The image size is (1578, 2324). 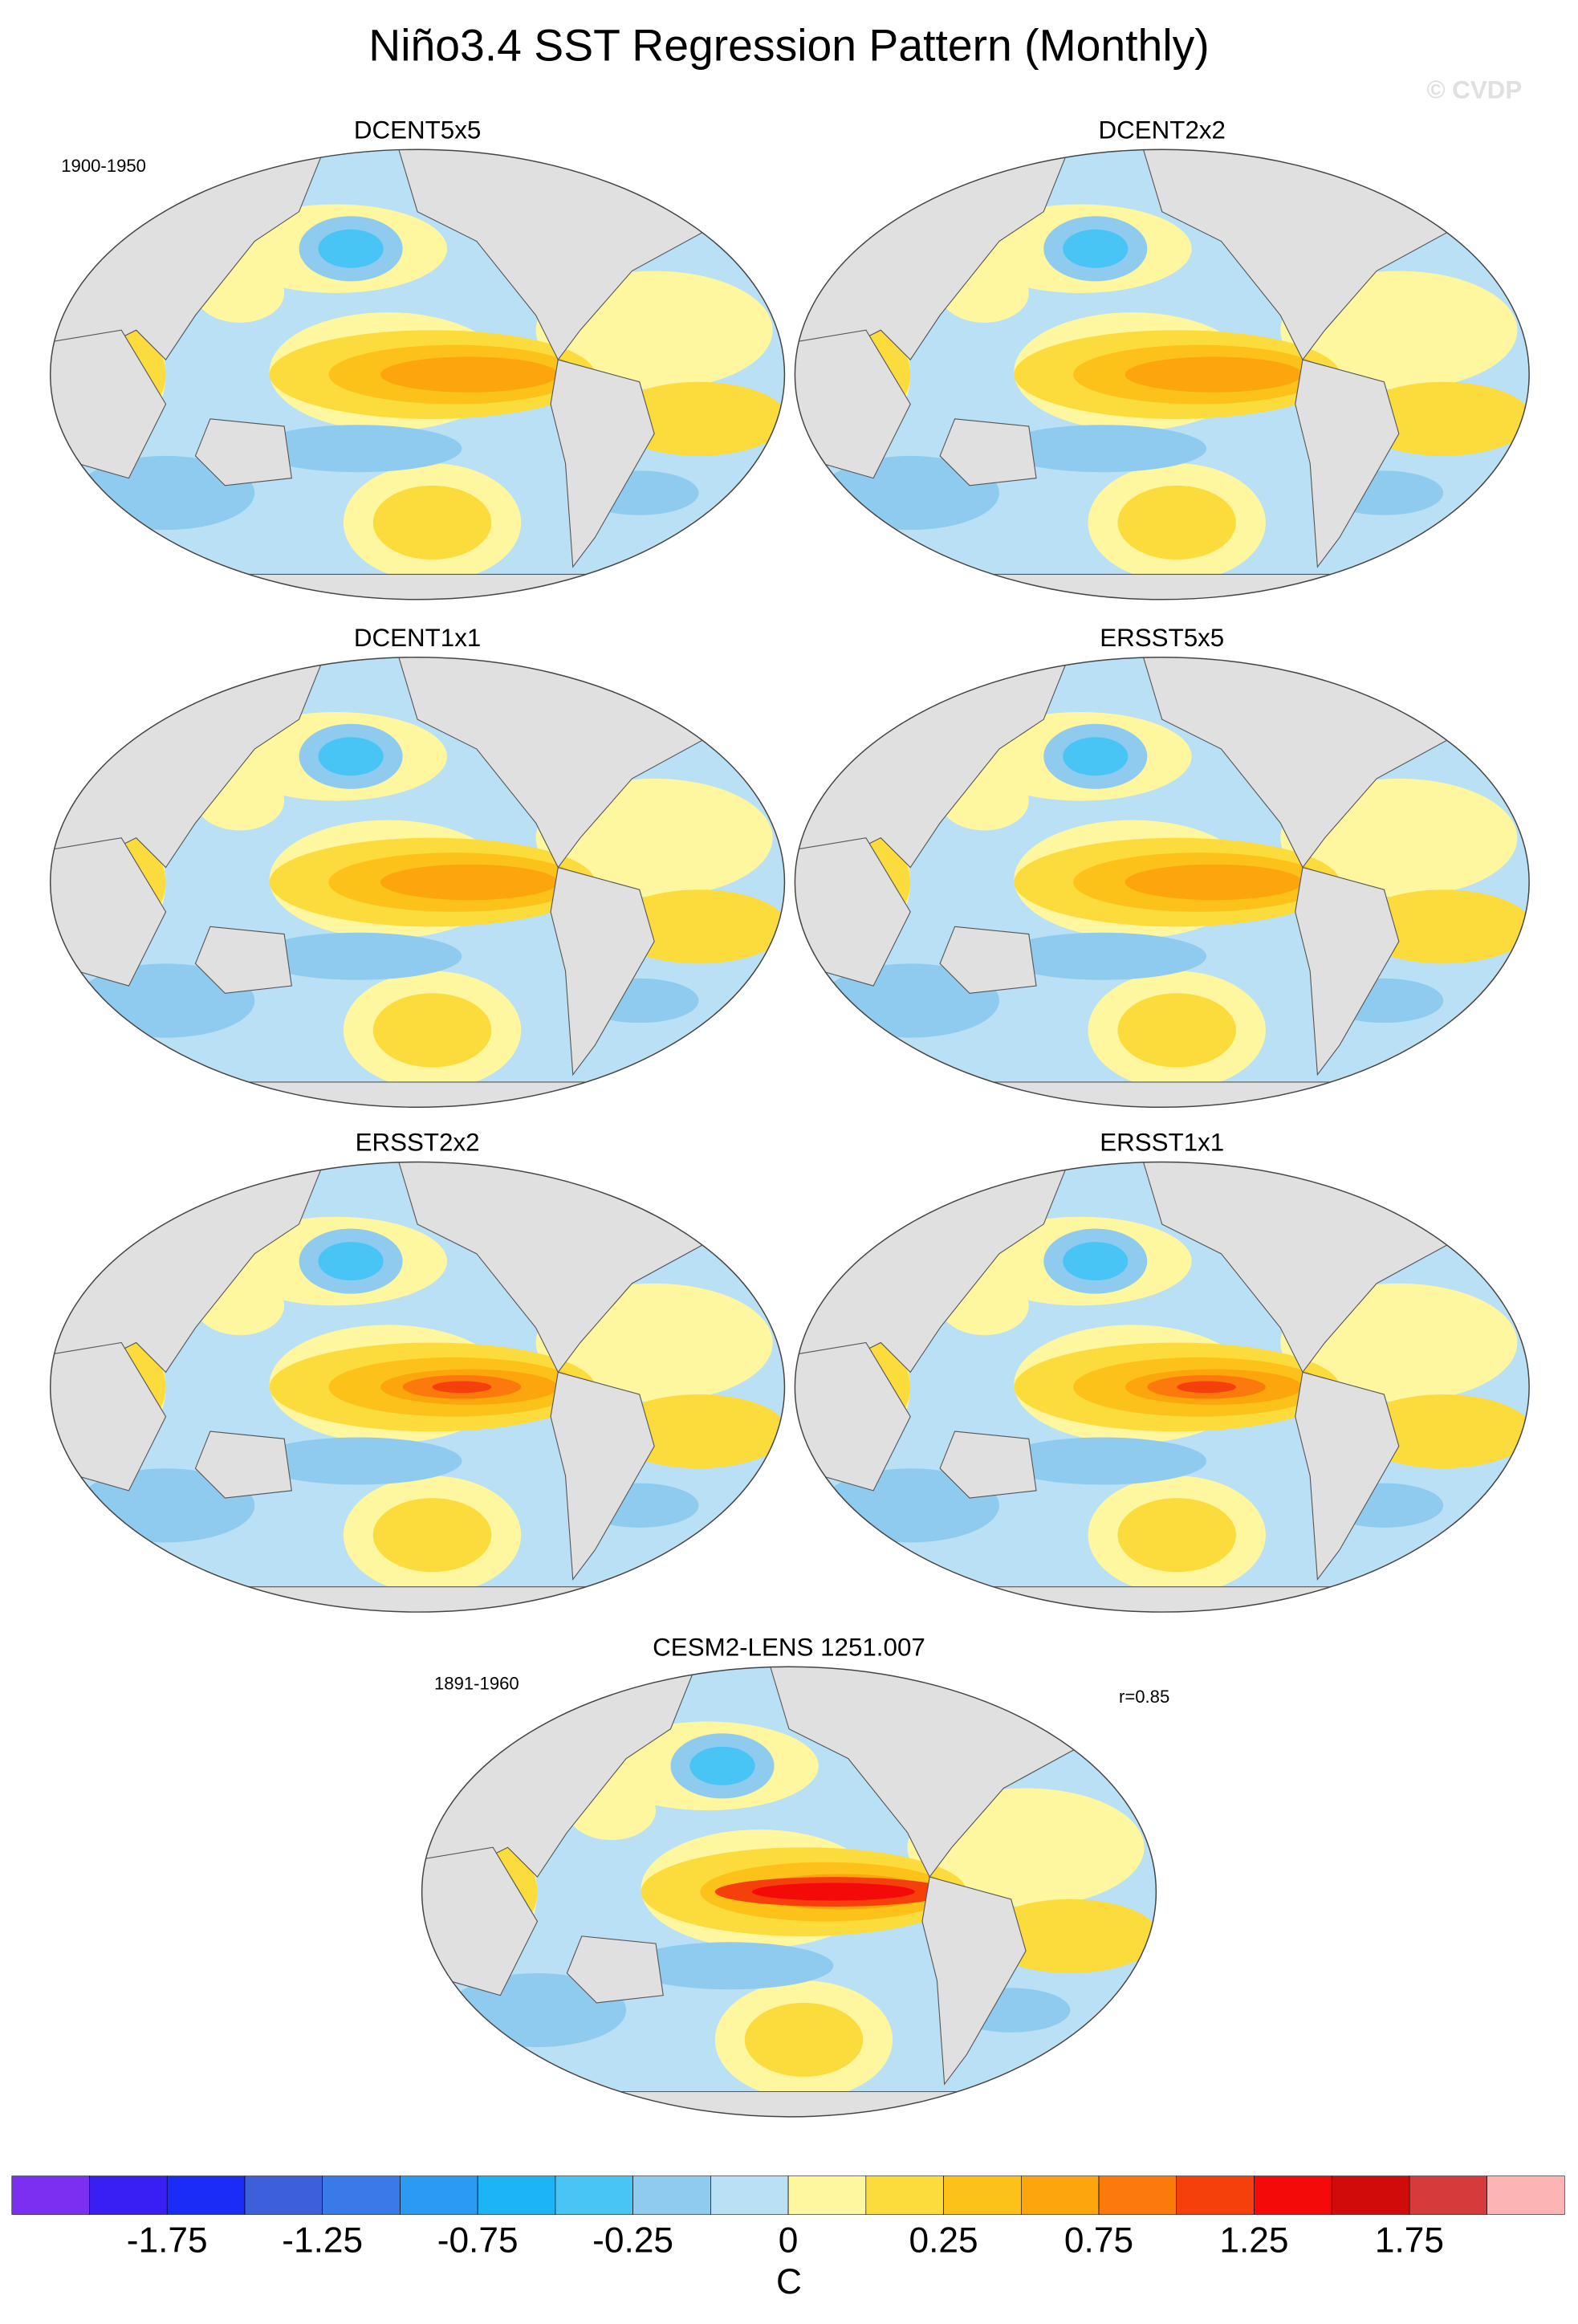 I want to click on colorbar-label: 0.75, so click(x=1098, y=2240).